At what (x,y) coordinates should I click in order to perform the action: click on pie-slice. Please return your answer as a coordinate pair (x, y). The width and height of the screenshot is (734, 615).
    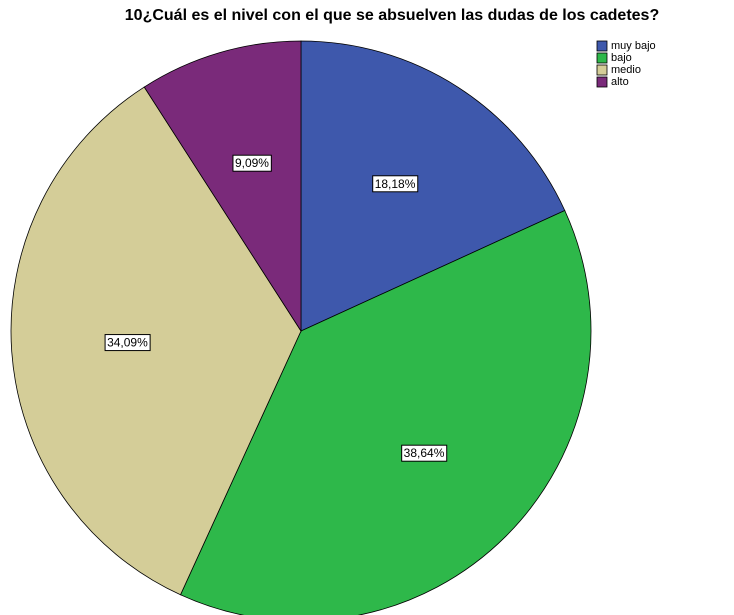
    Looking at the image, I should click on (222, 186).